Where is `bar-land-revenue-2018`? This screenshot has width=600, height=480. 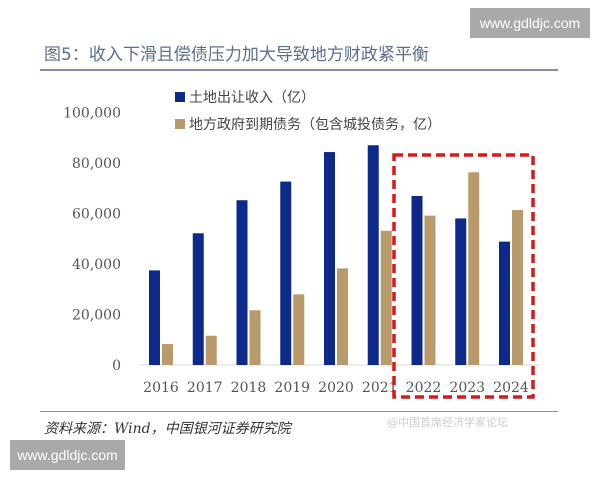
bar-land-revenue-2018 is located at coordinates (242, 282).